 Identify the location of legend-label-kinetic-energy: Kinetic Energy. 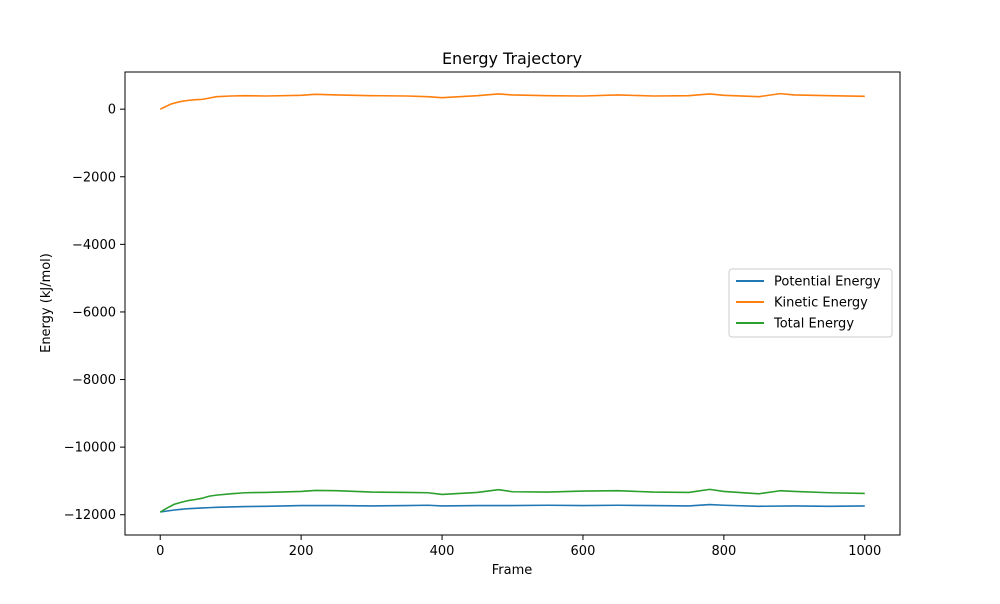
(821, 303).